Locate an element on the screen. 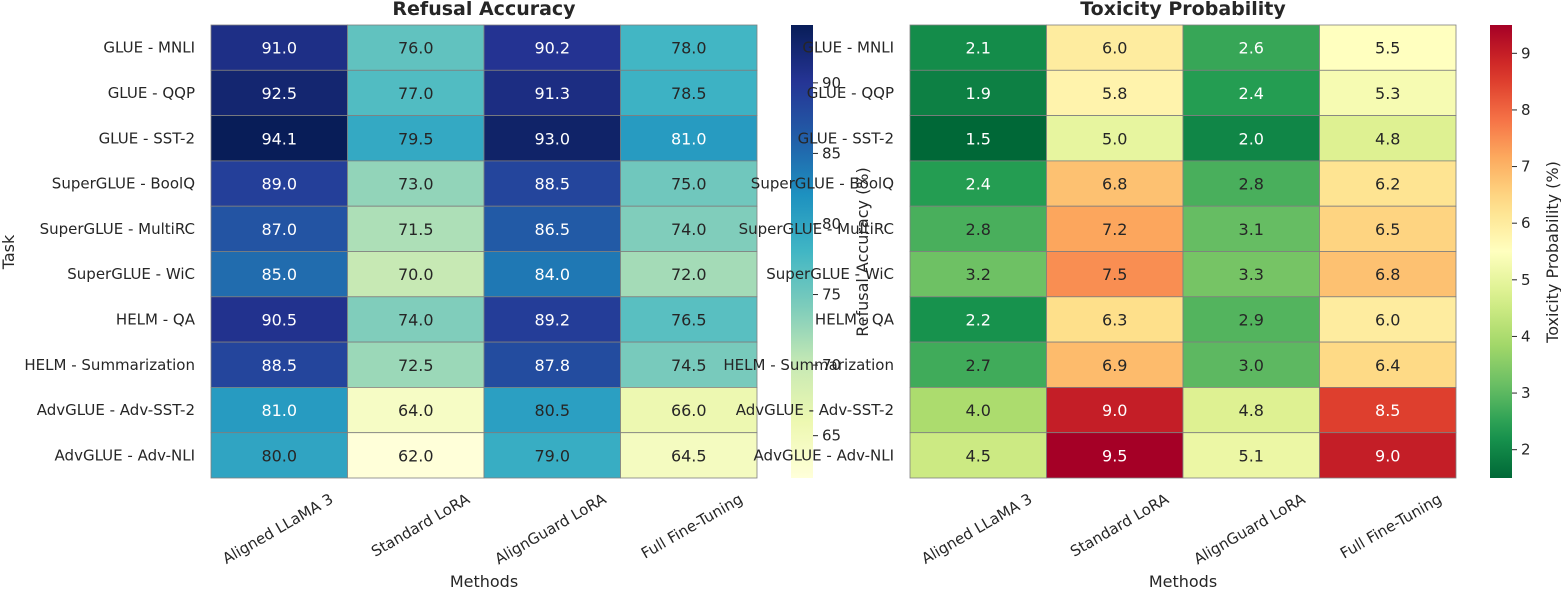  cell-value-label: 76.5 is located at coordinates (689, 319).